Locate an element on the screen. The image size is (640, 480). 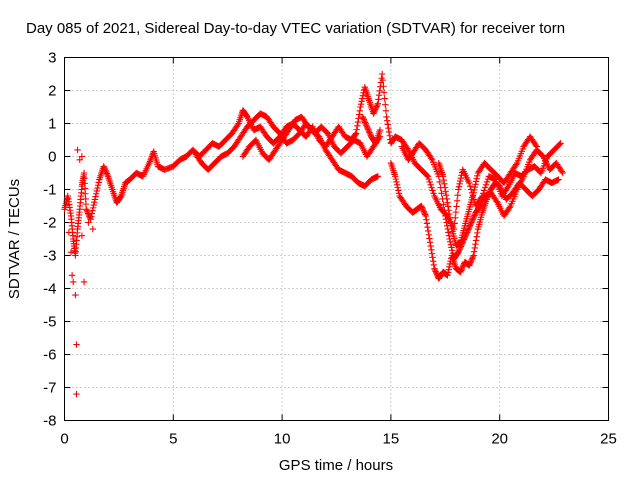
y-tick-label: -5 is located at coordinates (49, 322).